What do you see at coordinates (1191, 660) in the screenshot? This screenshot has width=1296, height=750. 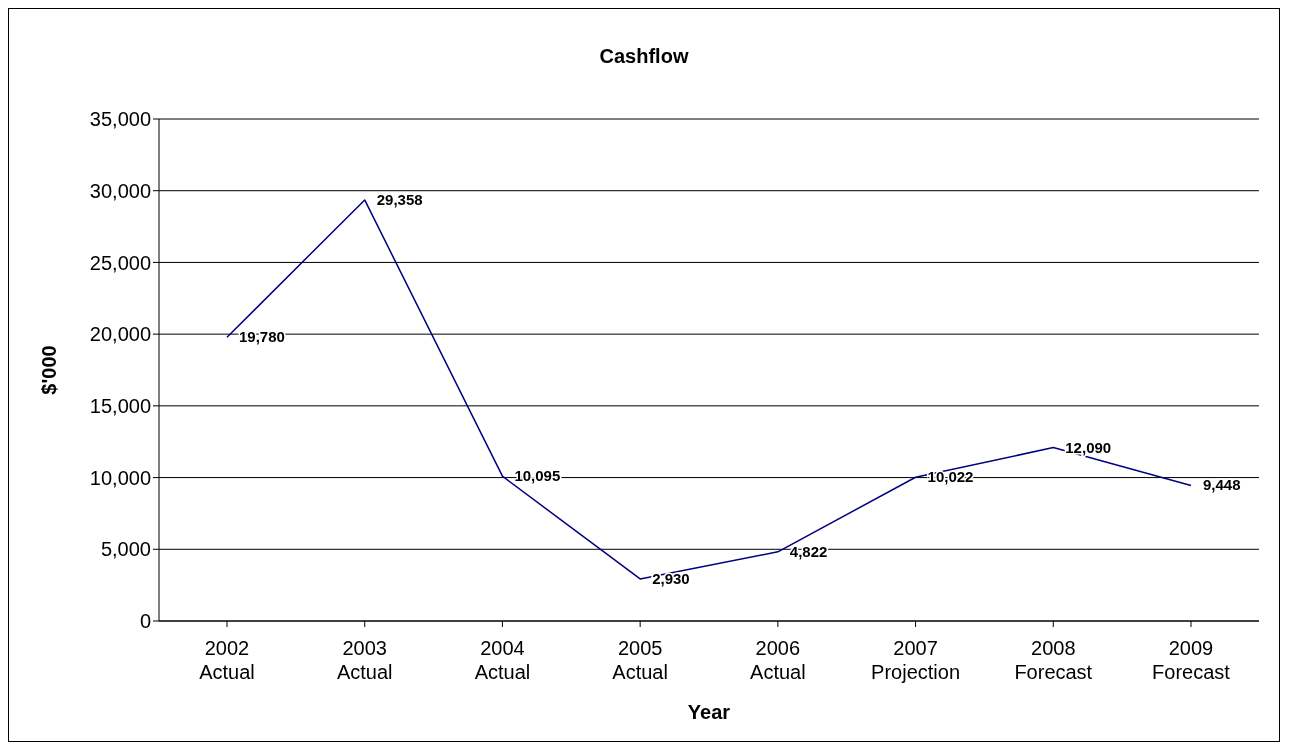 I see `x-tick-label: 2009 Forecast` at bounding box center [1191, 660].